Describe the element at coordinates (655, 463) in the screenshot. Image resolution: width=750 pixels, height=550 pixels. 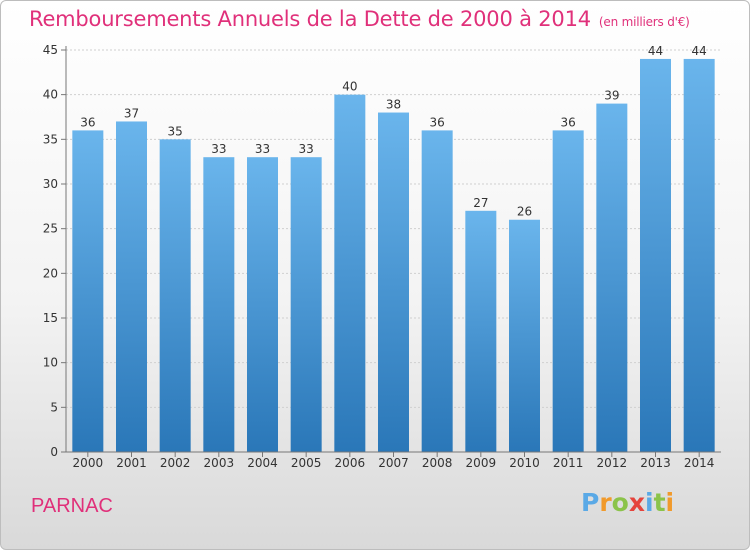
I see `x-tick-label: 2013` at that location.